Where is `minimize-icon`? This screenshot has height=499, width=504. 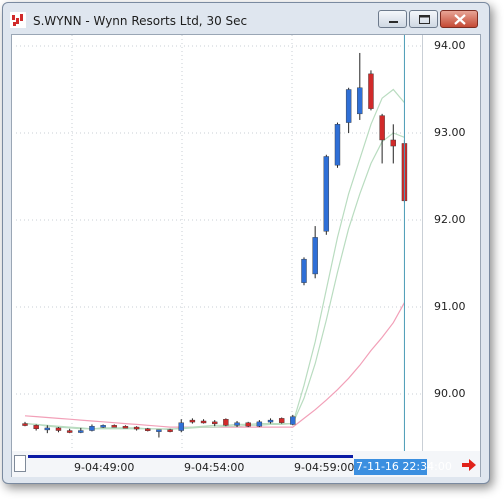
minimize-icon is located at coordinates (393, 22).